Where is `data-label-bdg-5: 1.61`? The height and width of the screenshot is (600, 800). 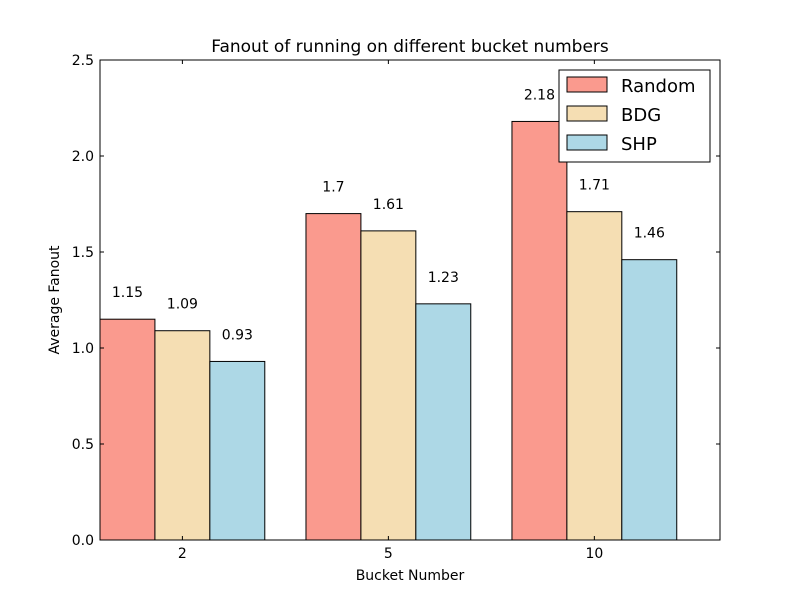
data-label-bdg-5: 1.61 is located at coordinates (388, 205).